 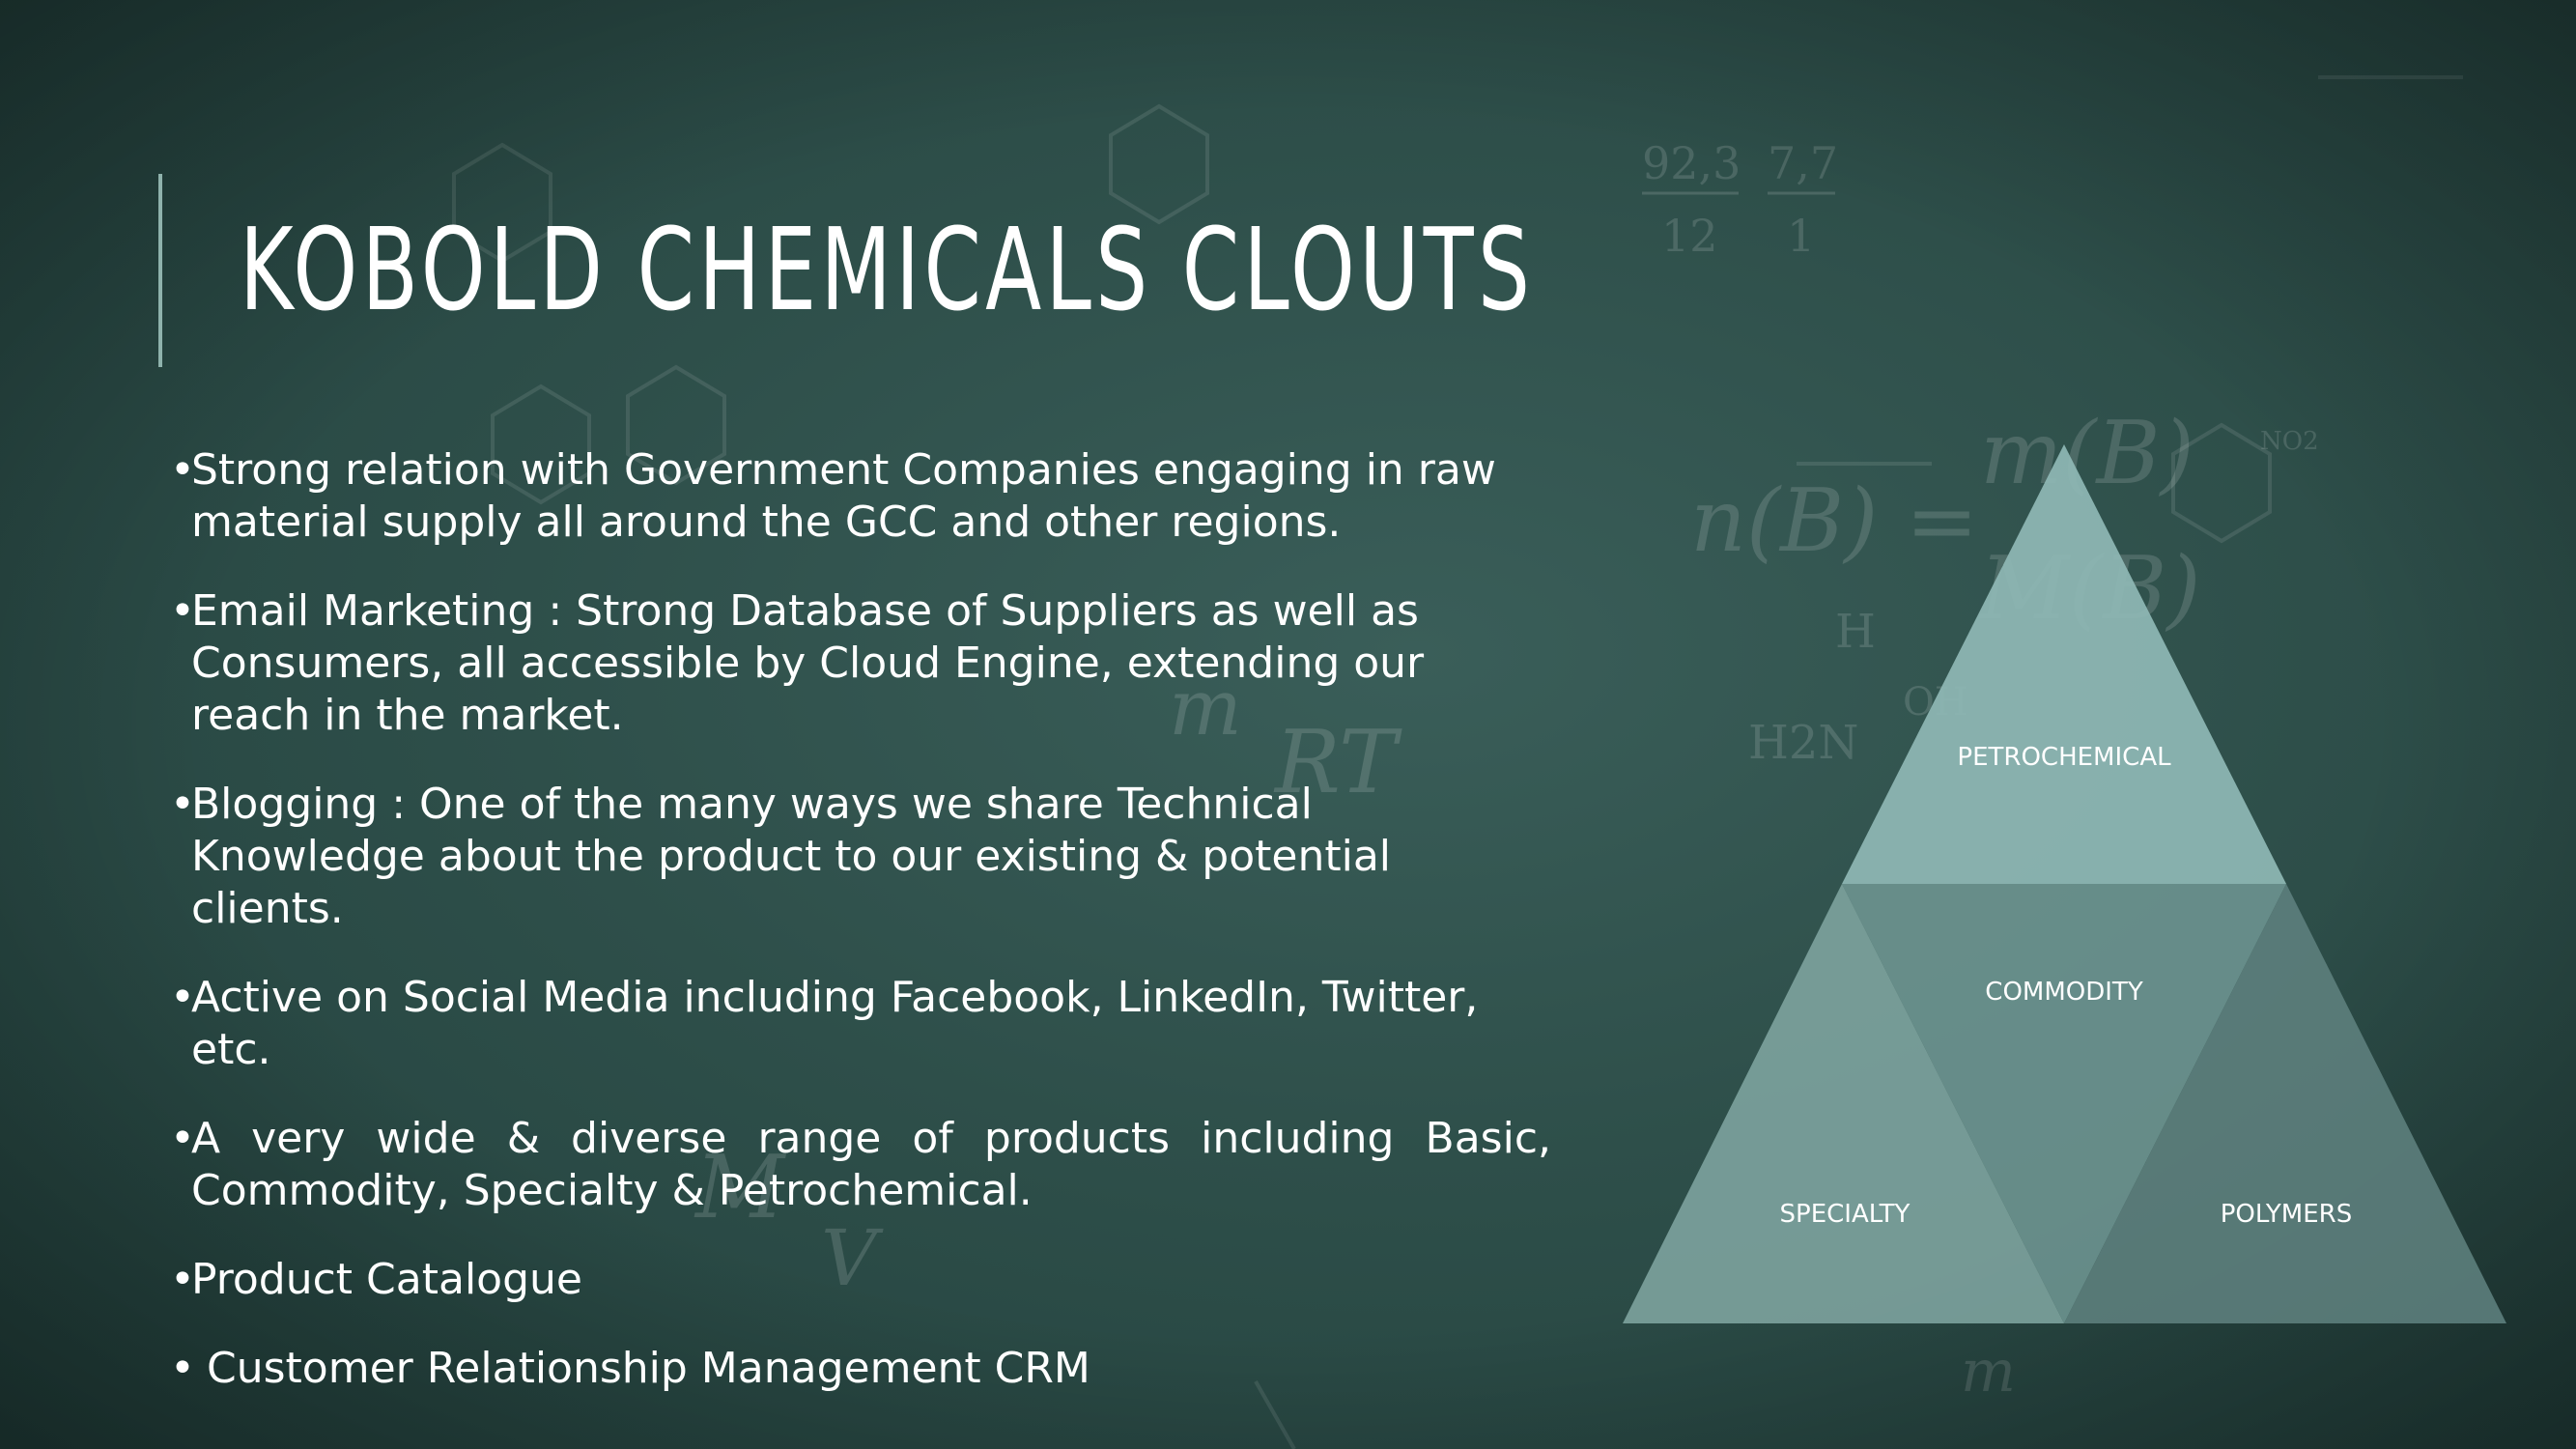 I want to click on title-accent-bar, so click(x=160, y=270).